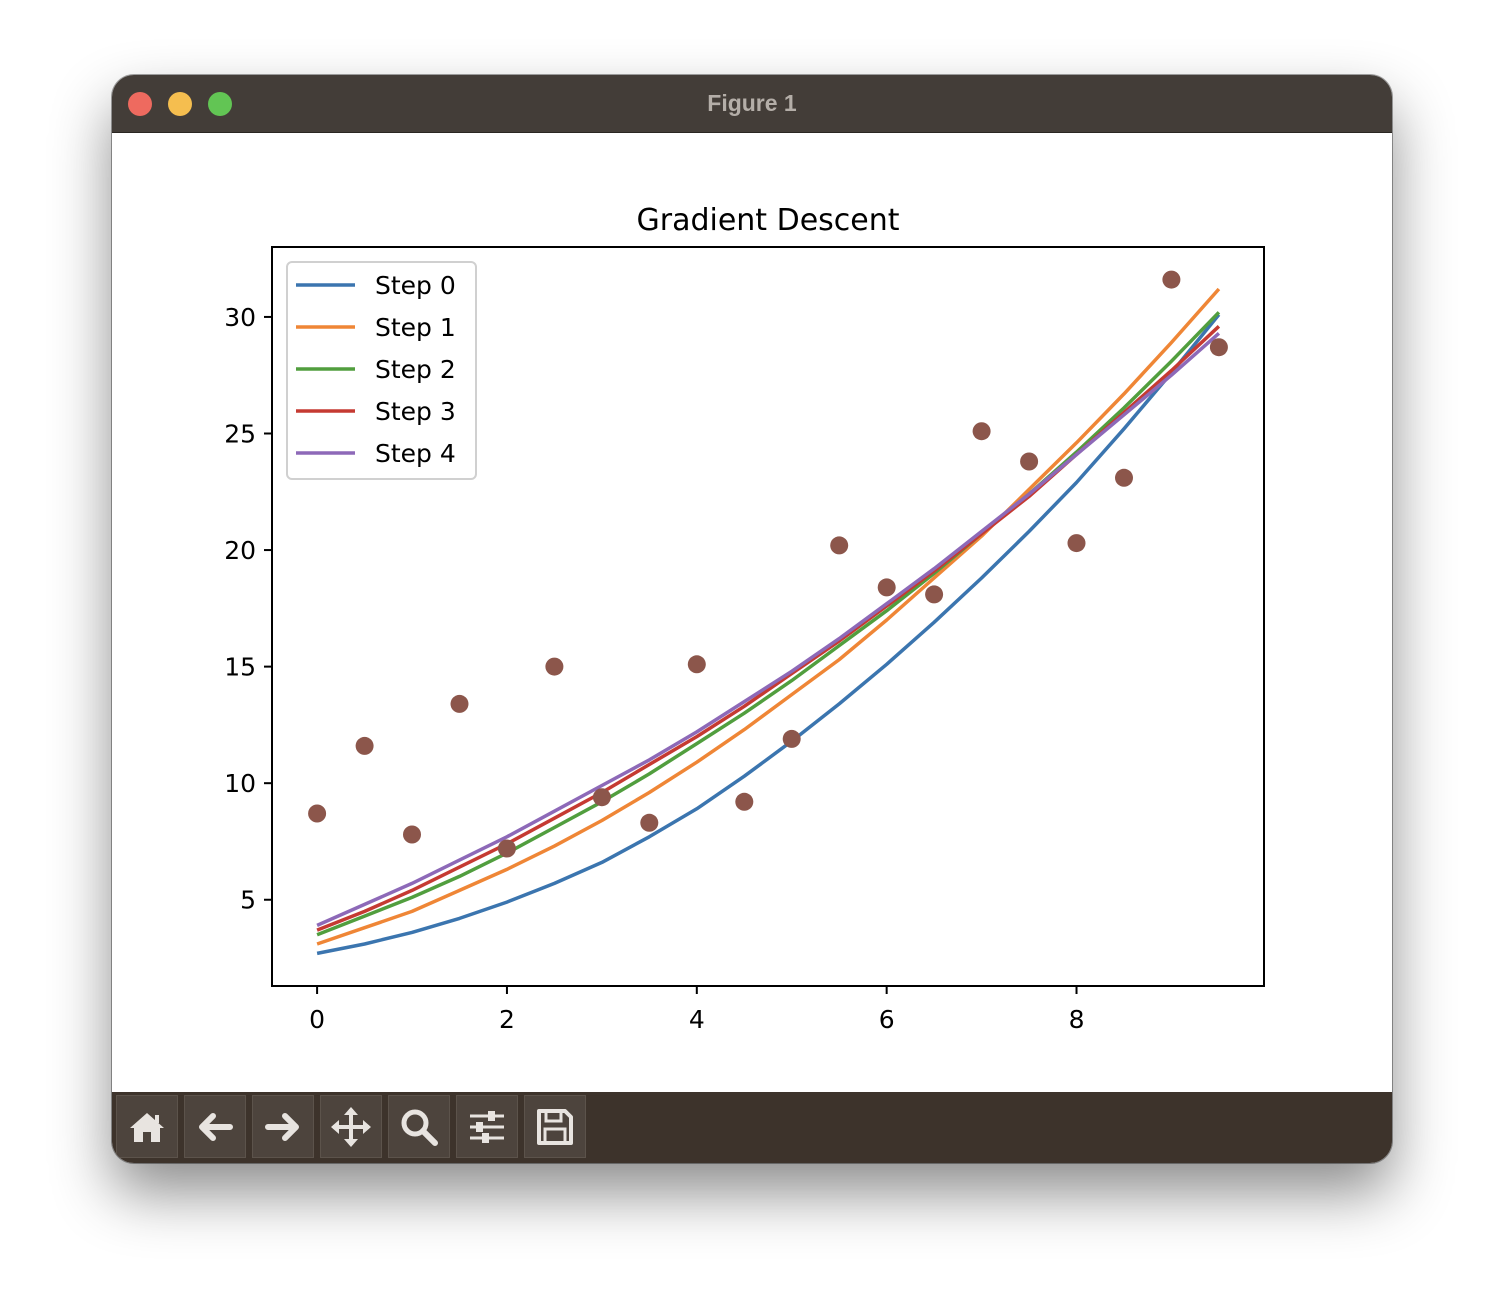 The width and height of the screenshot is (1504, 1312). Describe the element at coordinates (140, 104) in the screenshot. I see `close-button` at that location.